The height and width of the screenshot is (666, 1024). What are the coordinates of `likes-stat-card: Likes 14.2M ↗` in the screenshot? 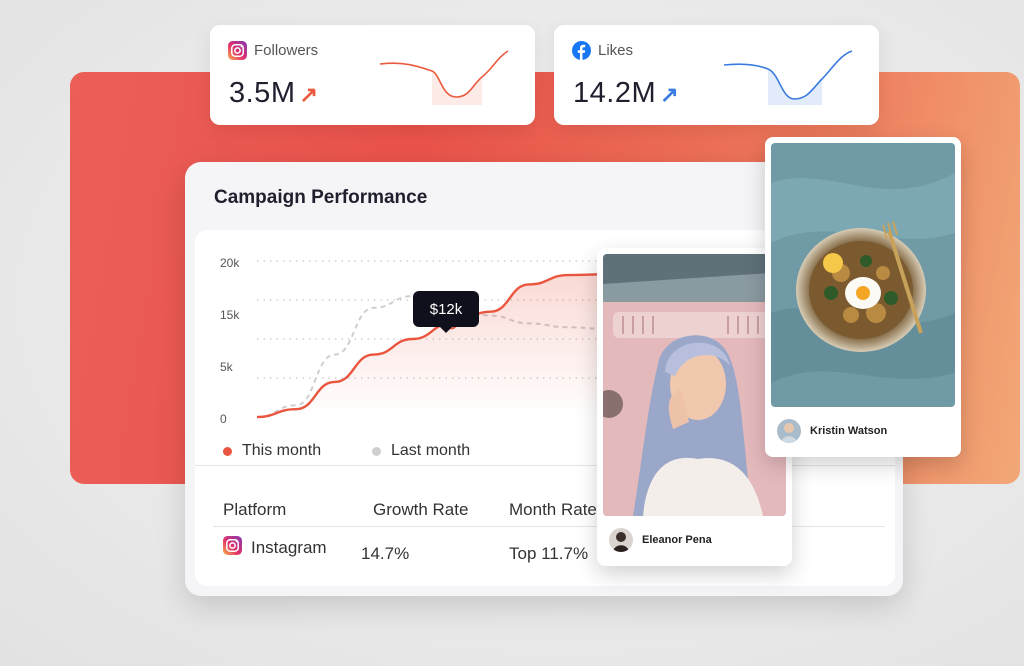 It's located at (716, 75).